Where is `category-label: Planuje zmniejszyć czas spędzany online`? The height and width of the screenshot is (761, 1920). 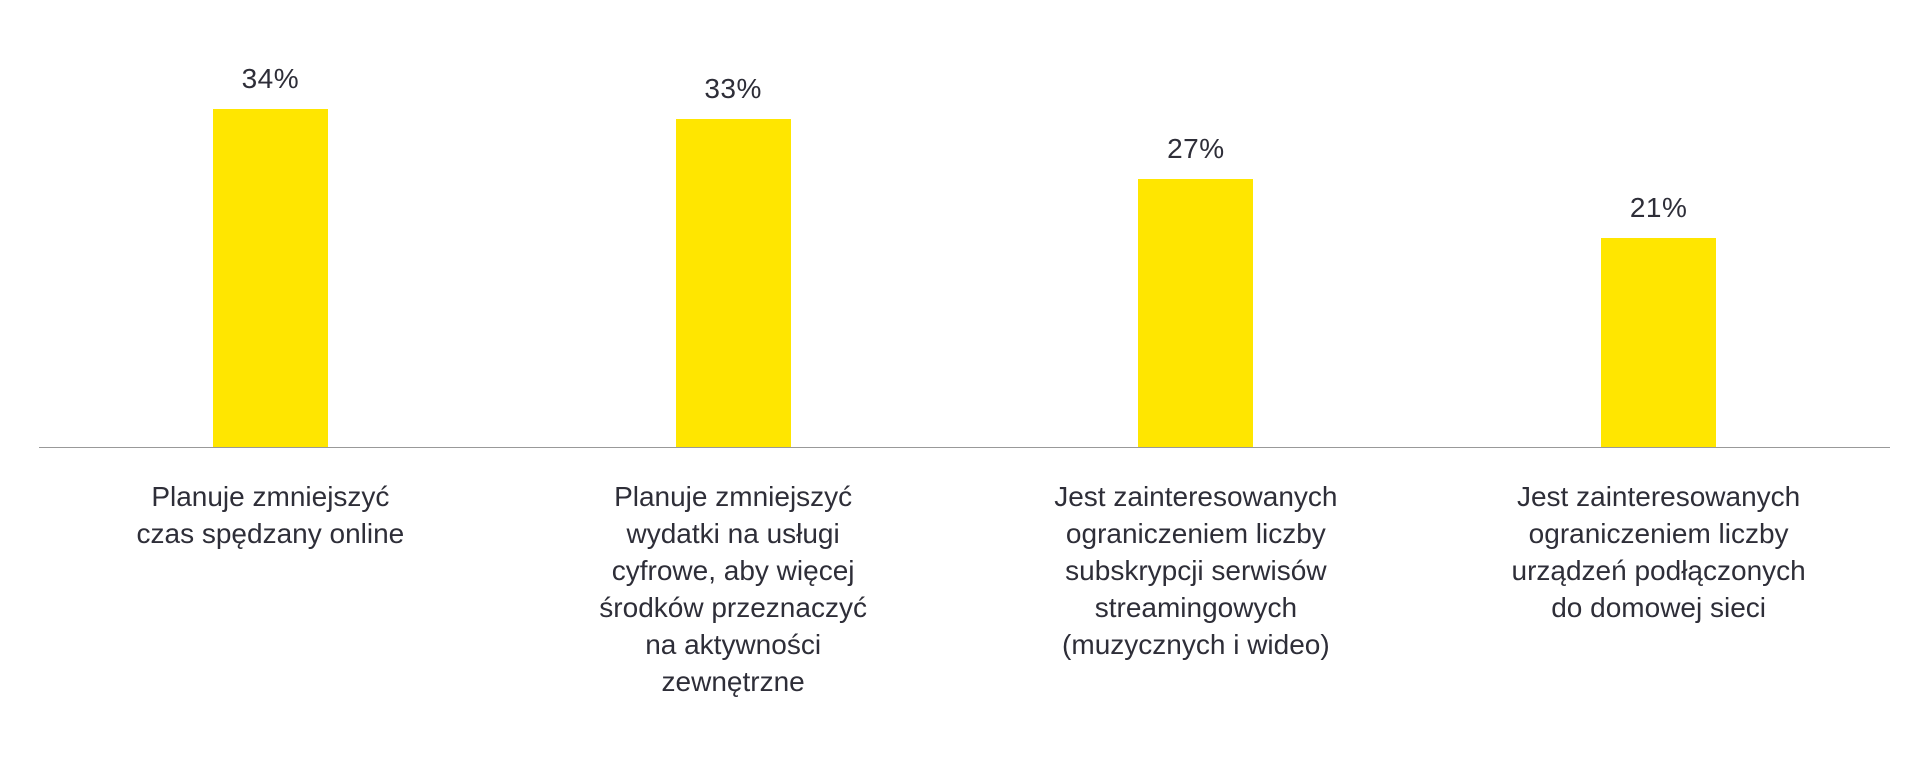
category-label: Planuje zmniejszyć czas spędzany online is located at coordinates (270, 515).